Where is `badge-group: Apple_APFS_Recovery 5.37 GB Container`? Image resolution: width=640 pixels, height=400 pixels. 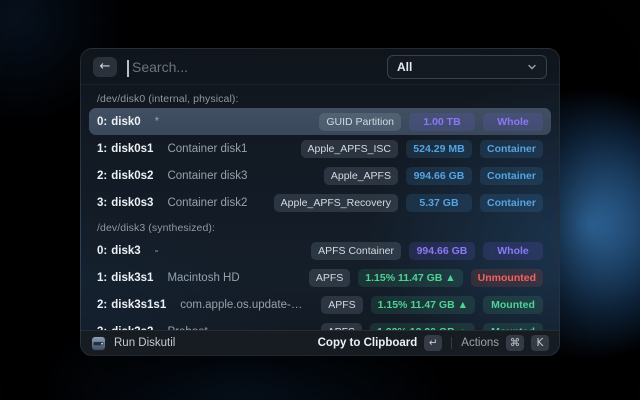 badge-group: Apple_APFS_Recovery 5.37 GB Container is located at coordinates (408, 202).